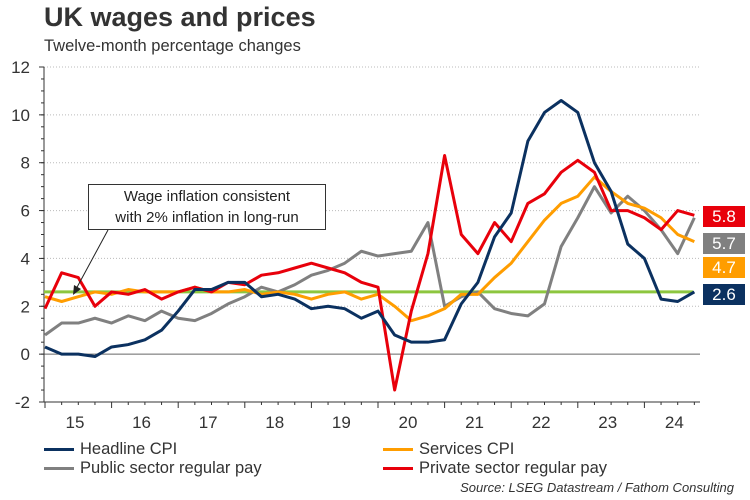  I want to click on x-tick-label: 22, so click(541, 422).